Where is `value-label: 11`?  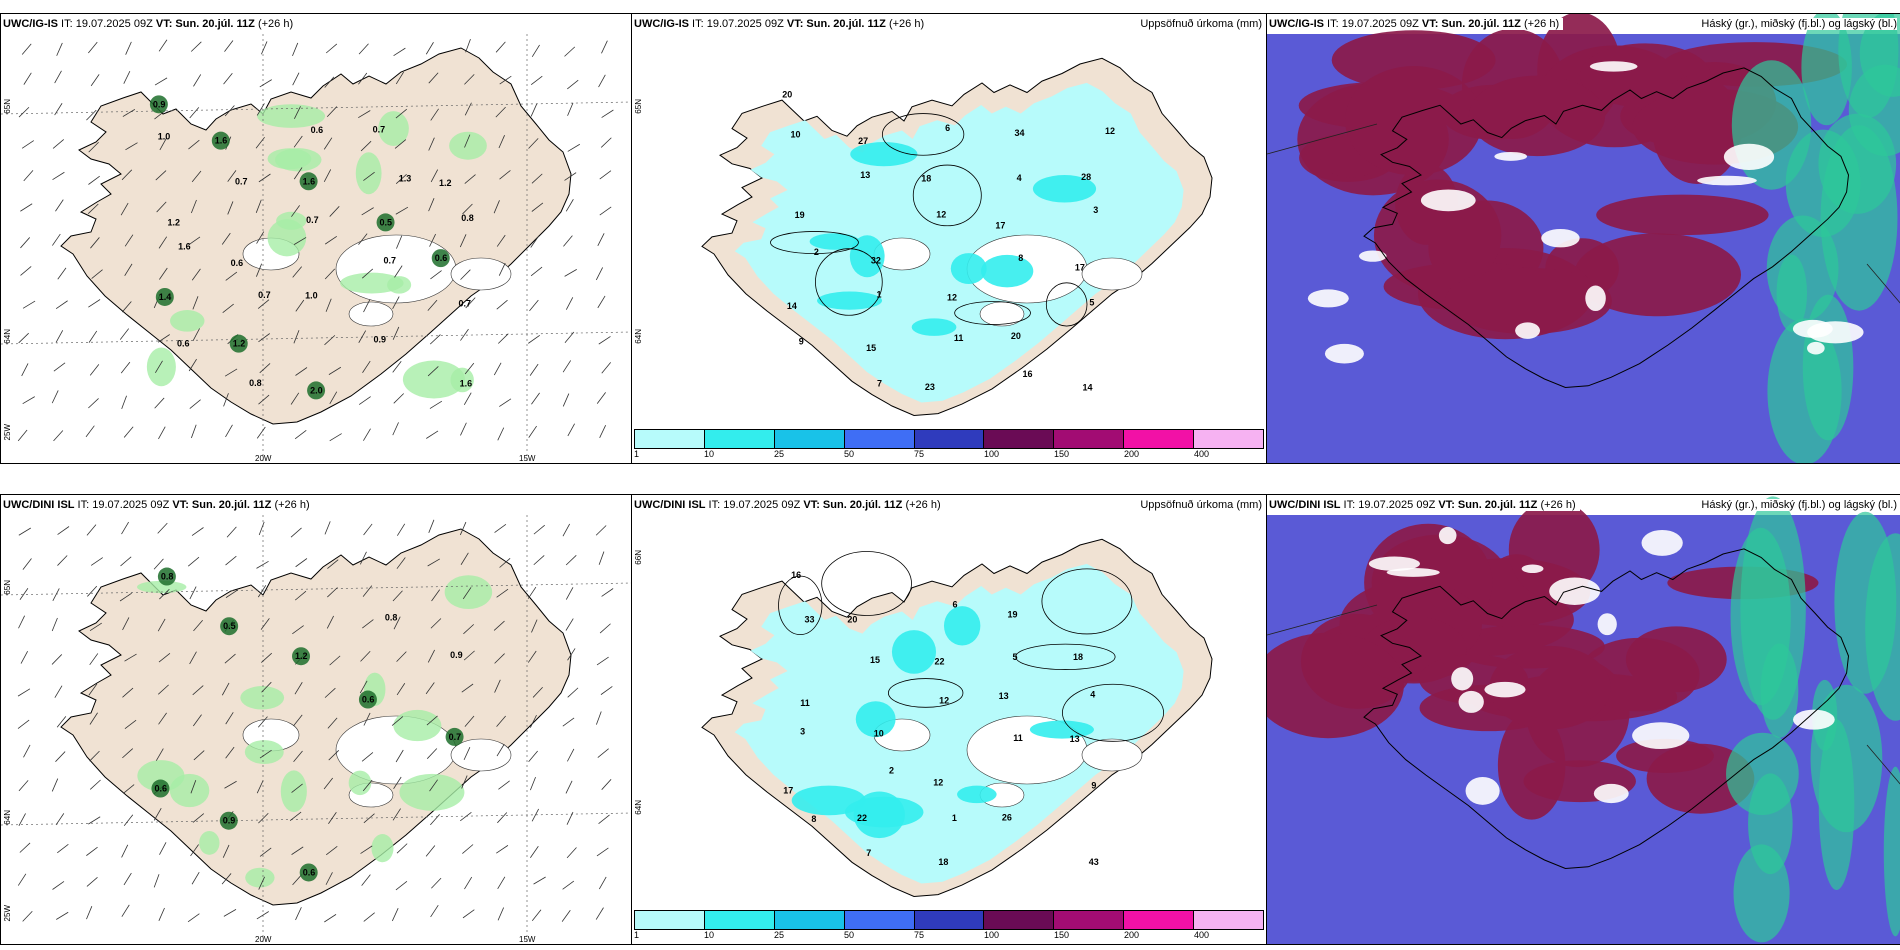 value-label: 11 is located at coordinates (959, 338).